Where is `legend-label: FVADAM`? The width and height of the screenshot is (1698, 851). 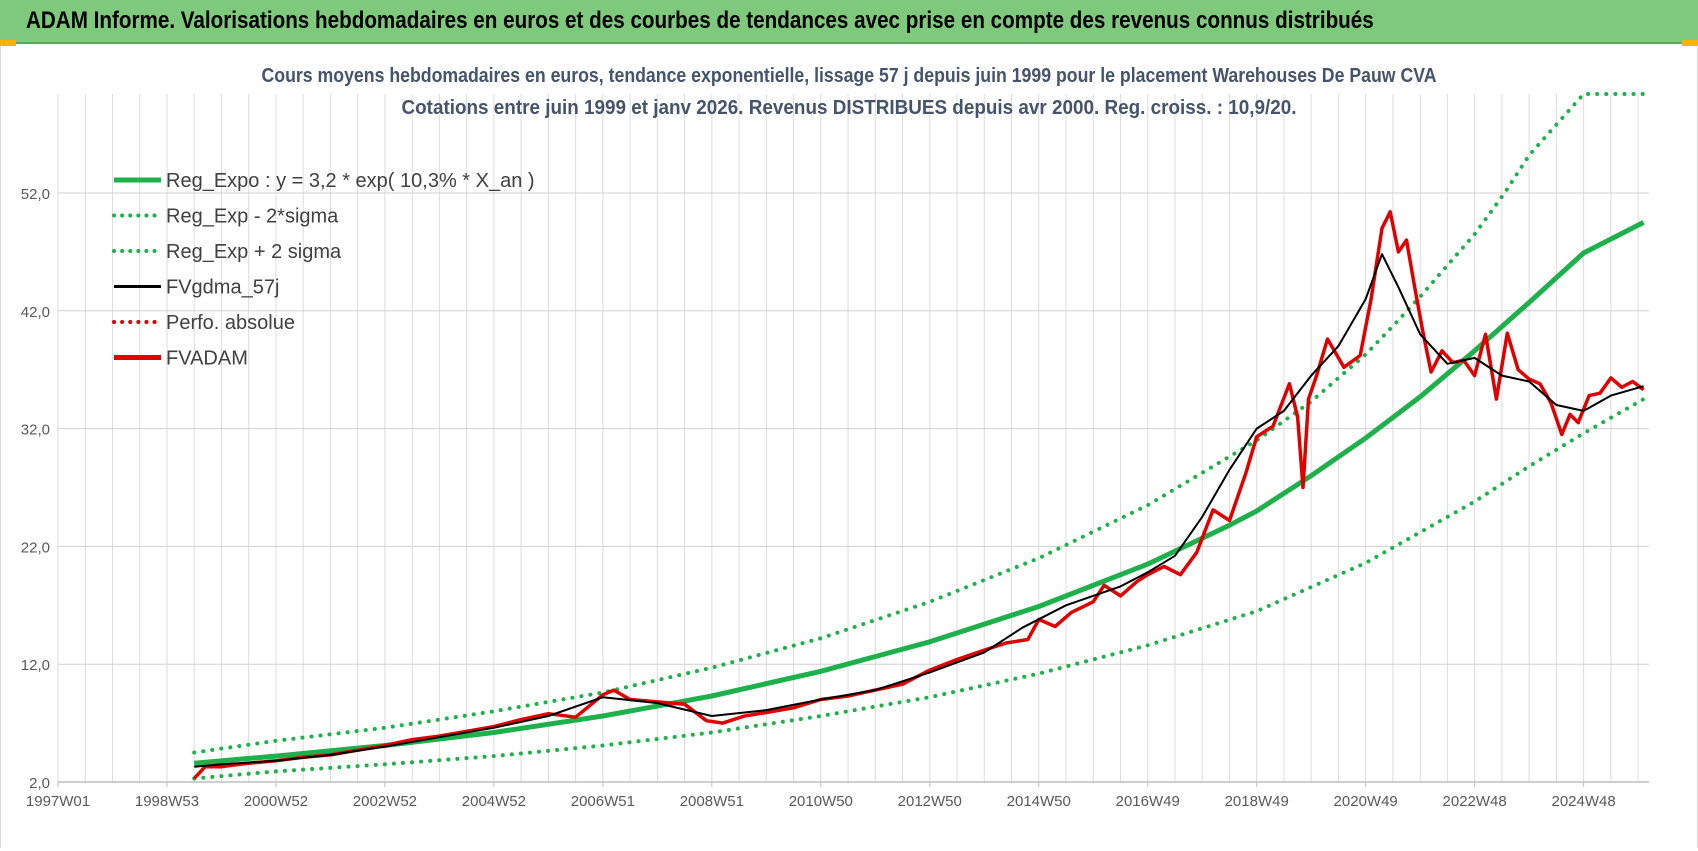
legend-label: FVADAM is located at coordinates (207, 359).